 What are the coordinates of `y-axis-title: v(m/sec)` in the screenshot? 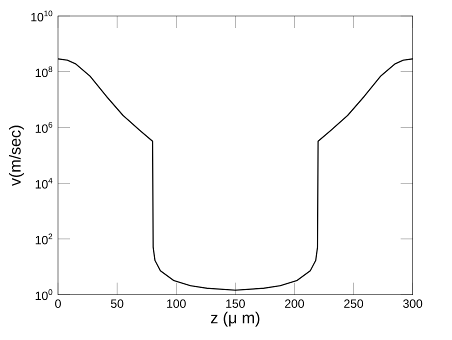 It's located at (16, 156).